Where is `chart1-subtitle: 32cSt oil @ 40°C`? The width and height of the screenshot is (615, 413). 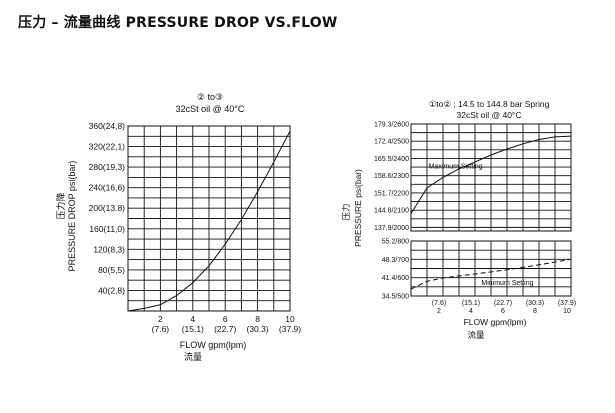 chart1-subtitle: 32cSt oil @ 40°C is located at coordinates (210, 109).